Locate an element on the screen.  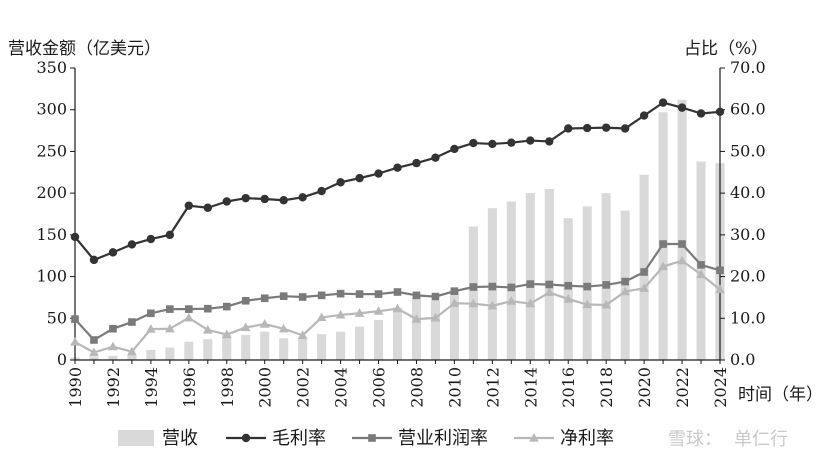
x-tick-label: 2012 is located at coordinates (492, 387).